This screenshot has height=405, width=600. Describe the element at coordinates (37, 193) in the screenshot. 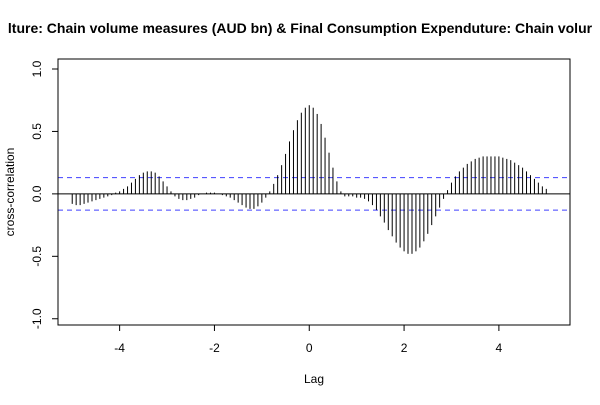

I see `y-tick-label: 0.0` at that location.